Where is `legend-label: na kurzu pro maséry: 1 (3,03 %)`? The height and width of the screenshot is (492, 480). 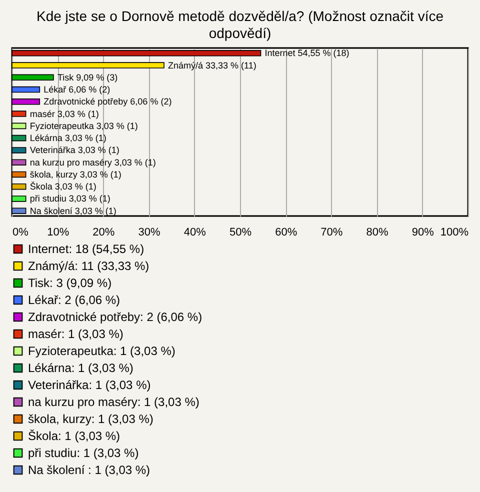
legend-label: na kurzu pro maséry: 1 (3,03 %) is located at coordinates (114, 402).